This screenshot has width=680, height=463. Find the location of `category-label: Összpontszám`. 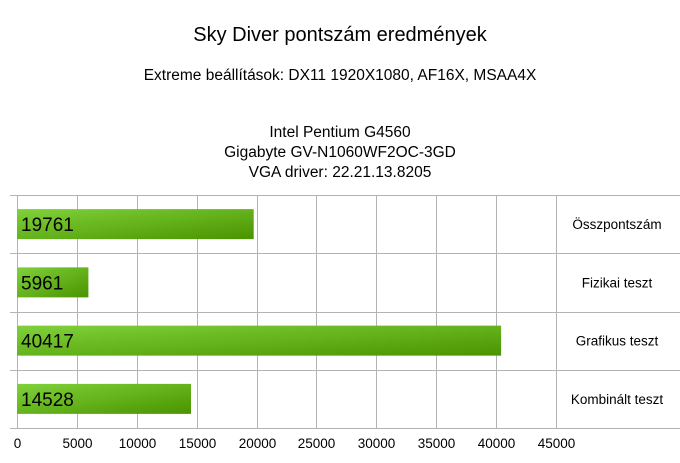

category-label: Összpontszám is located at coordinates (616, 224).